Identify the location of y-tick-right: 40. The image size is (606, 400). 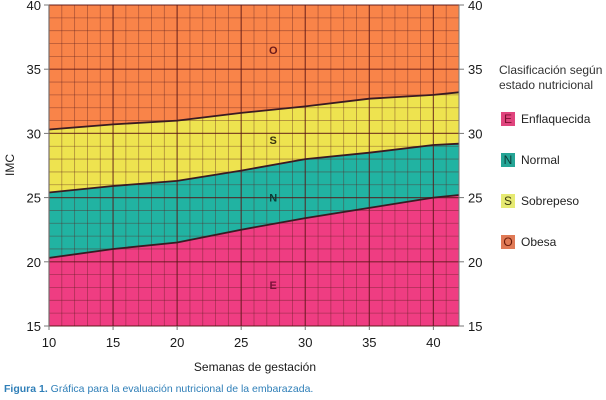
(475, 6).